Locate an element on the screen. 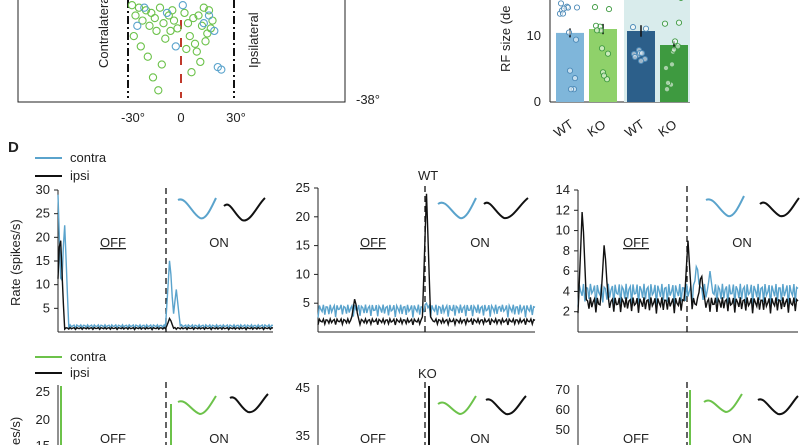 This screenshot has height=445, width=800. y-tick-label: 4 is located at coordinates (566, 290).